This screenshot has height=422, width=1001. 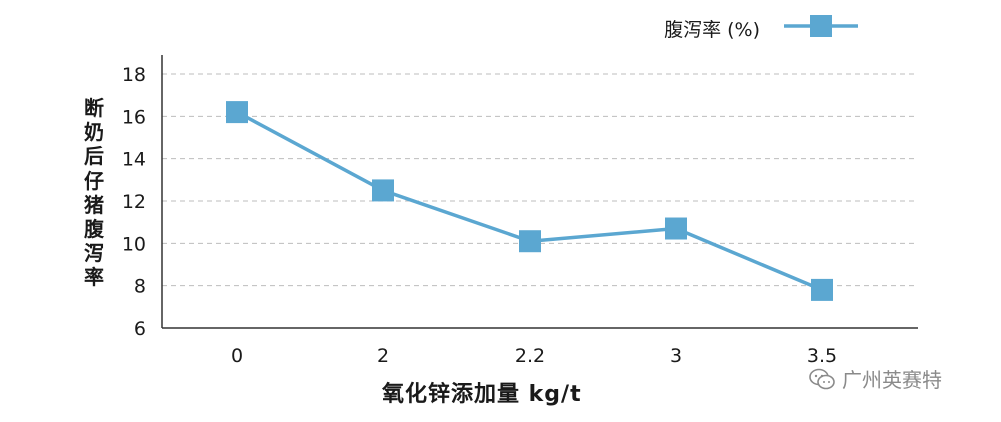 I want to click on legend: 腹泻率 (%), so click(x=761, y=28).